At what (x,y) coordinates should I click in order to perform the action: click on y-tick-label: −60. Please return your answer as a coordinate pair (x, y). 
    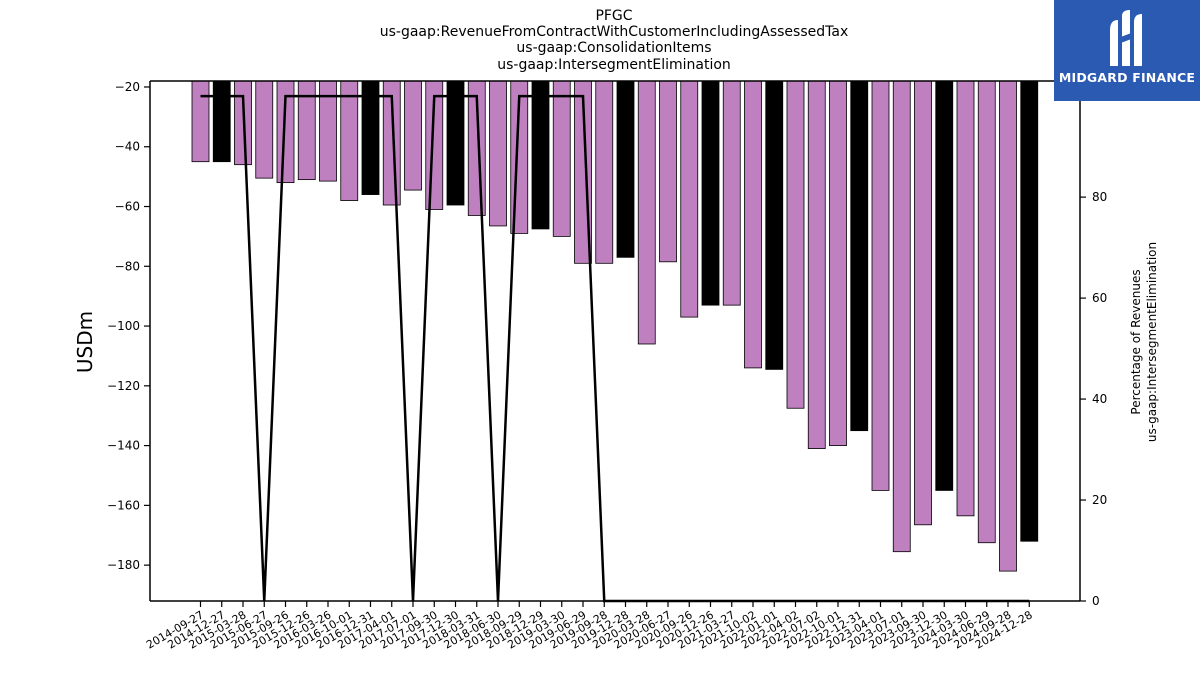
    Looking at the image, I should click on (127, 207).